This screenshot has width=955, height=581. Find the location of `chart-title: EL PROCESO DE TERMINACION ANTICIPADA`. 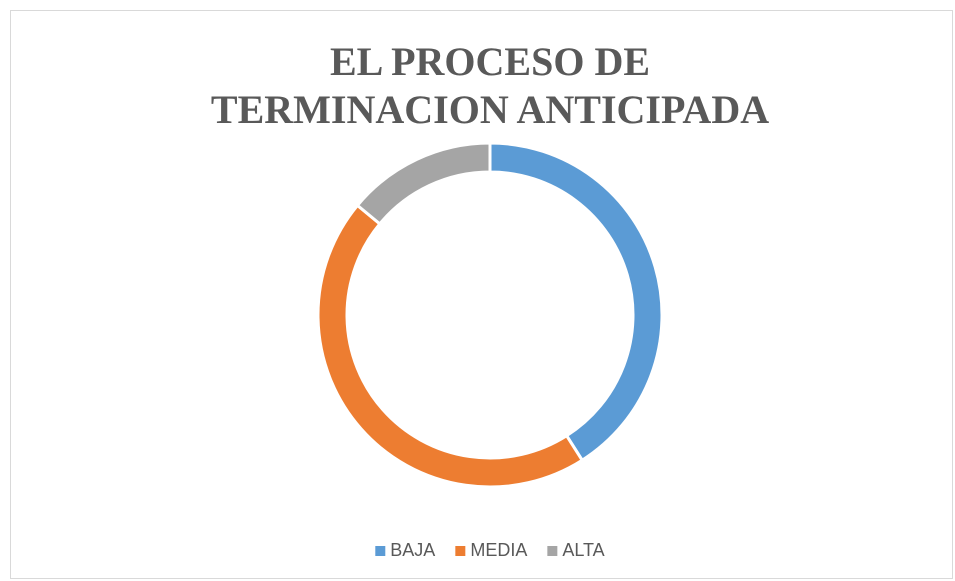

chart-title: EL PROCESO DE TERMINACION ANTICIPADA is located at coordinates (490, 85).